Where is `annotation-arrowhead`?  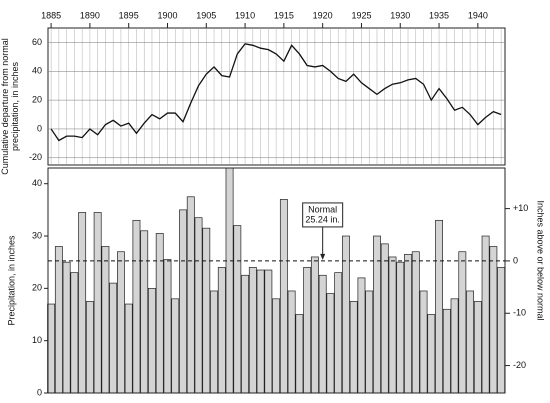 annotation-arrowhead is located at coordinates (323, 256).